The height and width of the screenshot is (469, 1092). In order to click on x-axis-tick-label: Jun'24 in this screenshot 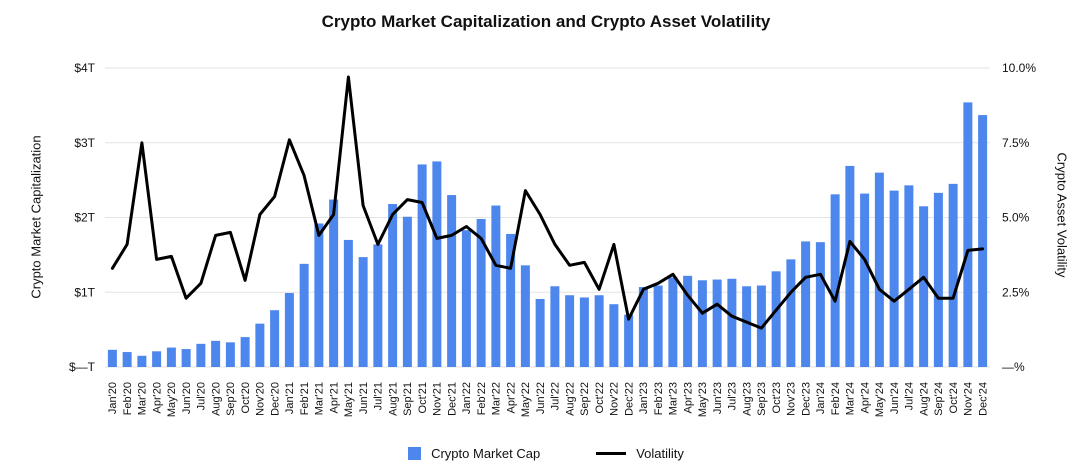, I will do `click(895, 398)`.